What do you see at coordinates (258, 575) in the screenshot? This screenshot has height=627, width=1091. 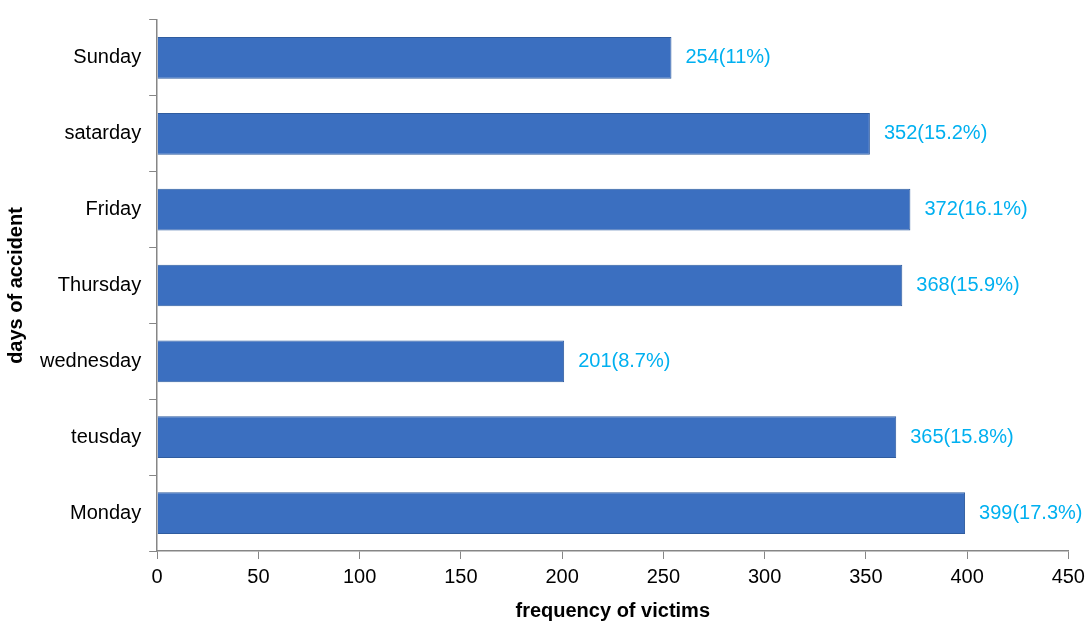 I see `x-tick-label: 50` at bounding box center [258, 575].